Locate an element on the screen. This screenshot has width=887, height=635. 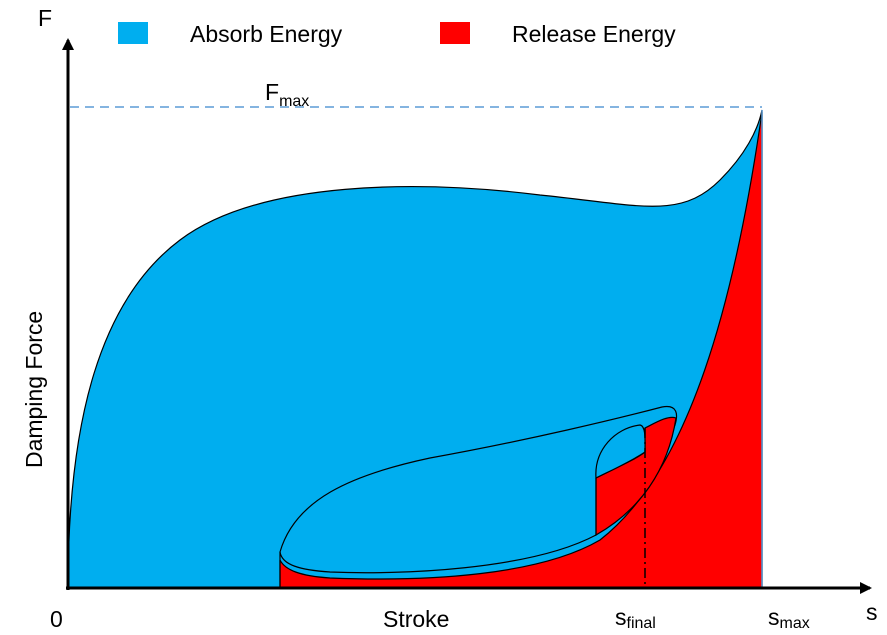
legend-swatch-absorb is located at coordinates (133, 33).